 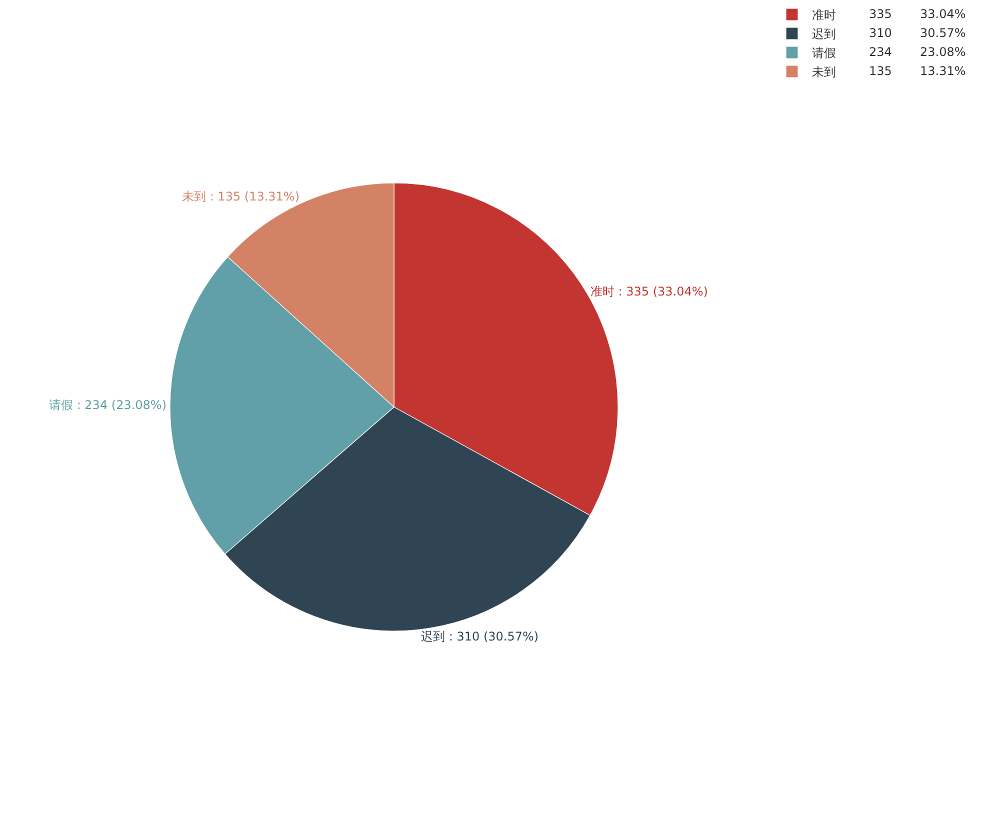 What do you see at coordinates (943, 71) in the screenshot?
I see `text: 13.31%` at bounding box center [943, 71].